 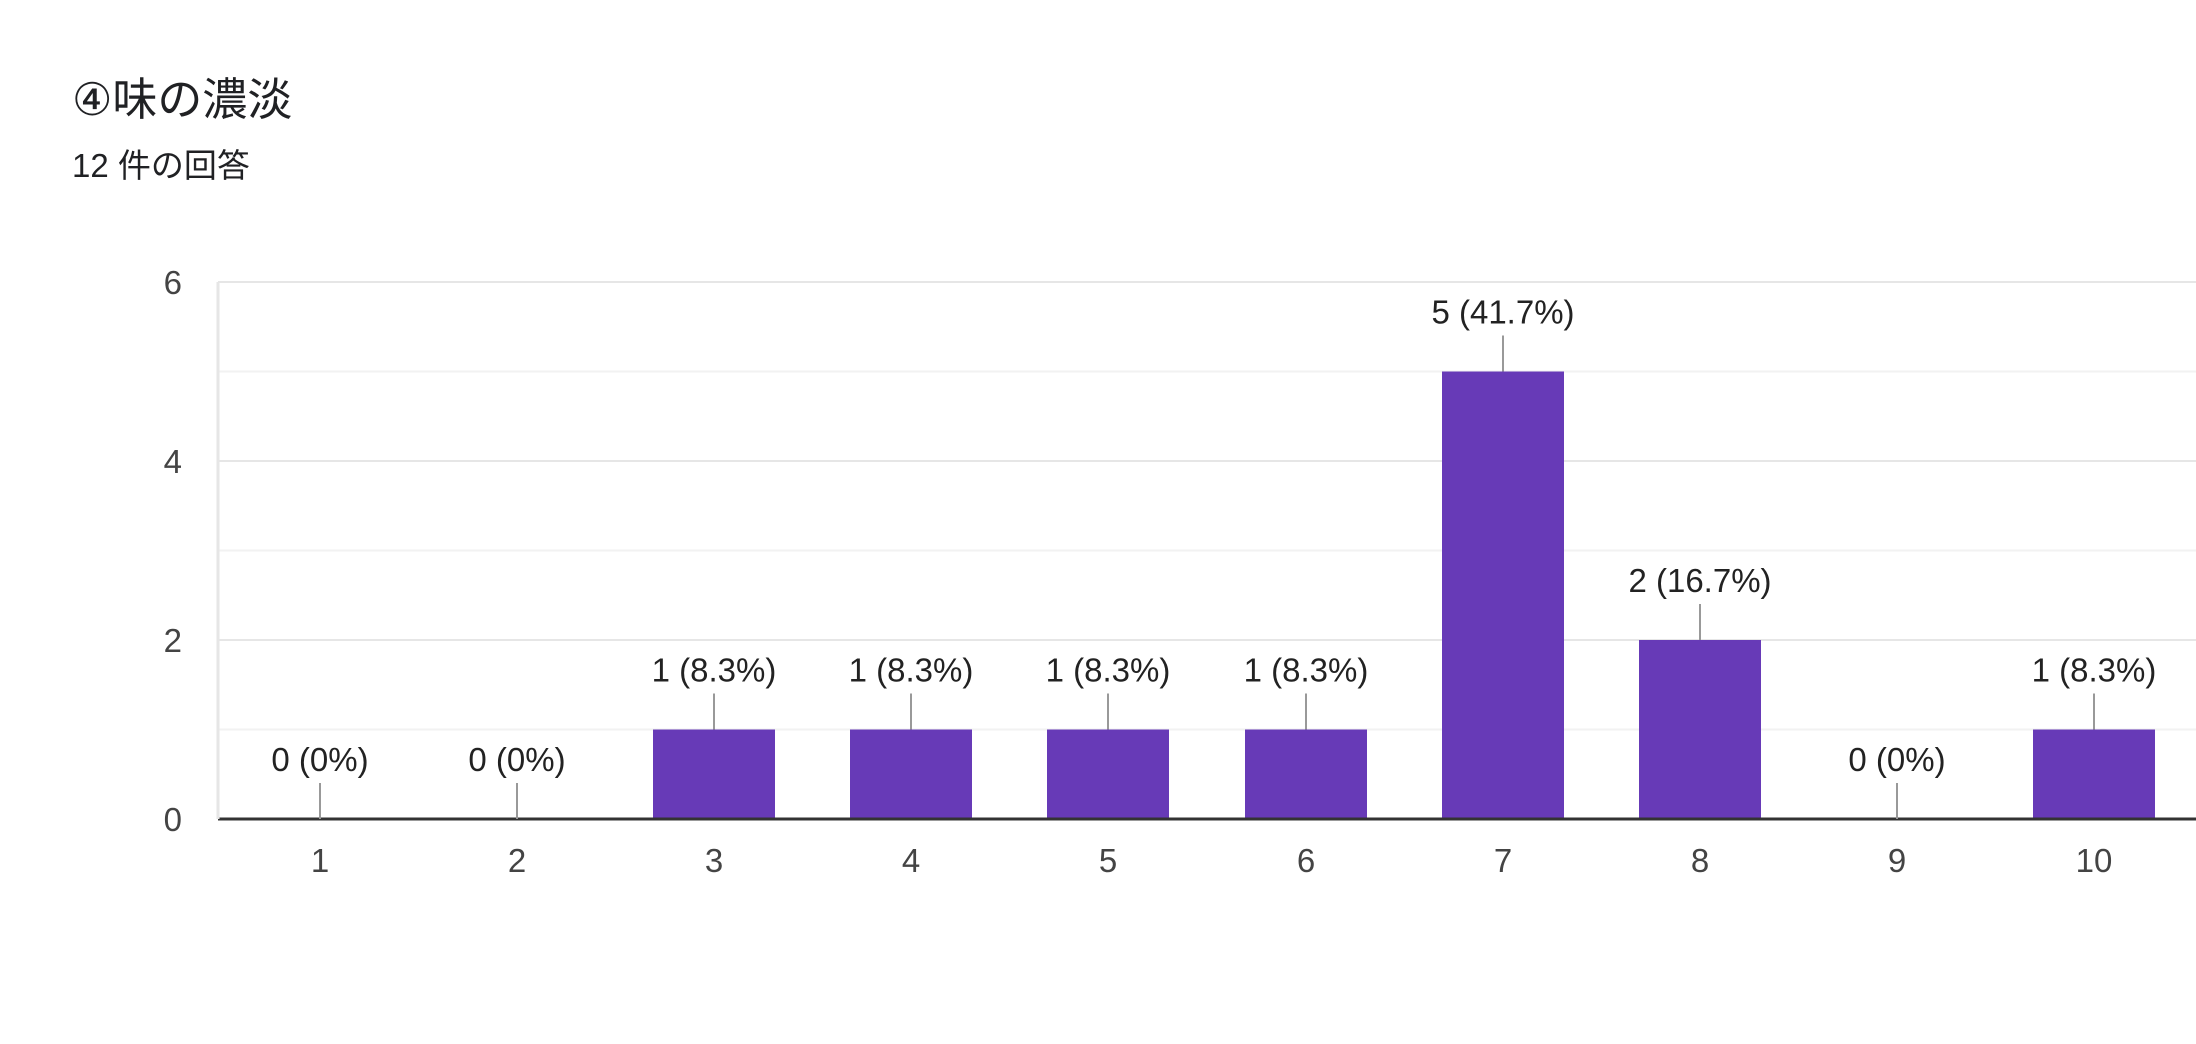 I want to click on x-tick-label: 9, so click(x=1897, y=860).